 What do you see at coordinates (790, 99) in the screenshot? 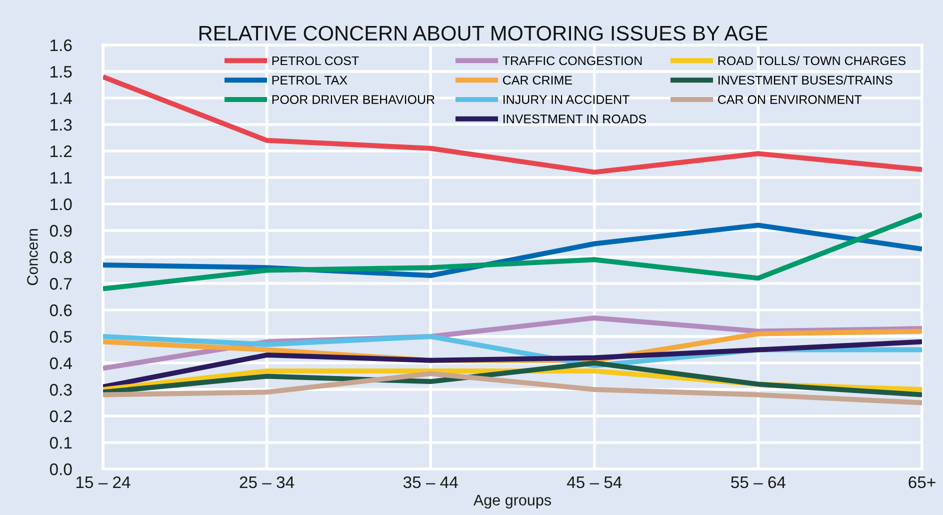
I see `legend-label: CAR ON ENVIRONMENT` at bounding box center [790, 99].